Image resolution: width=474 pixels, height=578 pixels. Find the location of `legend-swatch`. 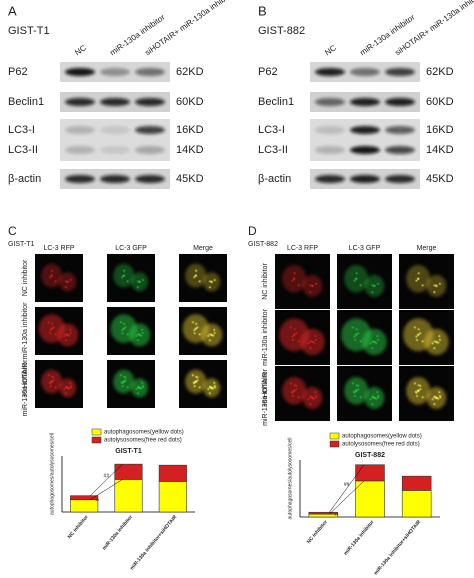

legend-swatch is located at coordinates (334, 436).